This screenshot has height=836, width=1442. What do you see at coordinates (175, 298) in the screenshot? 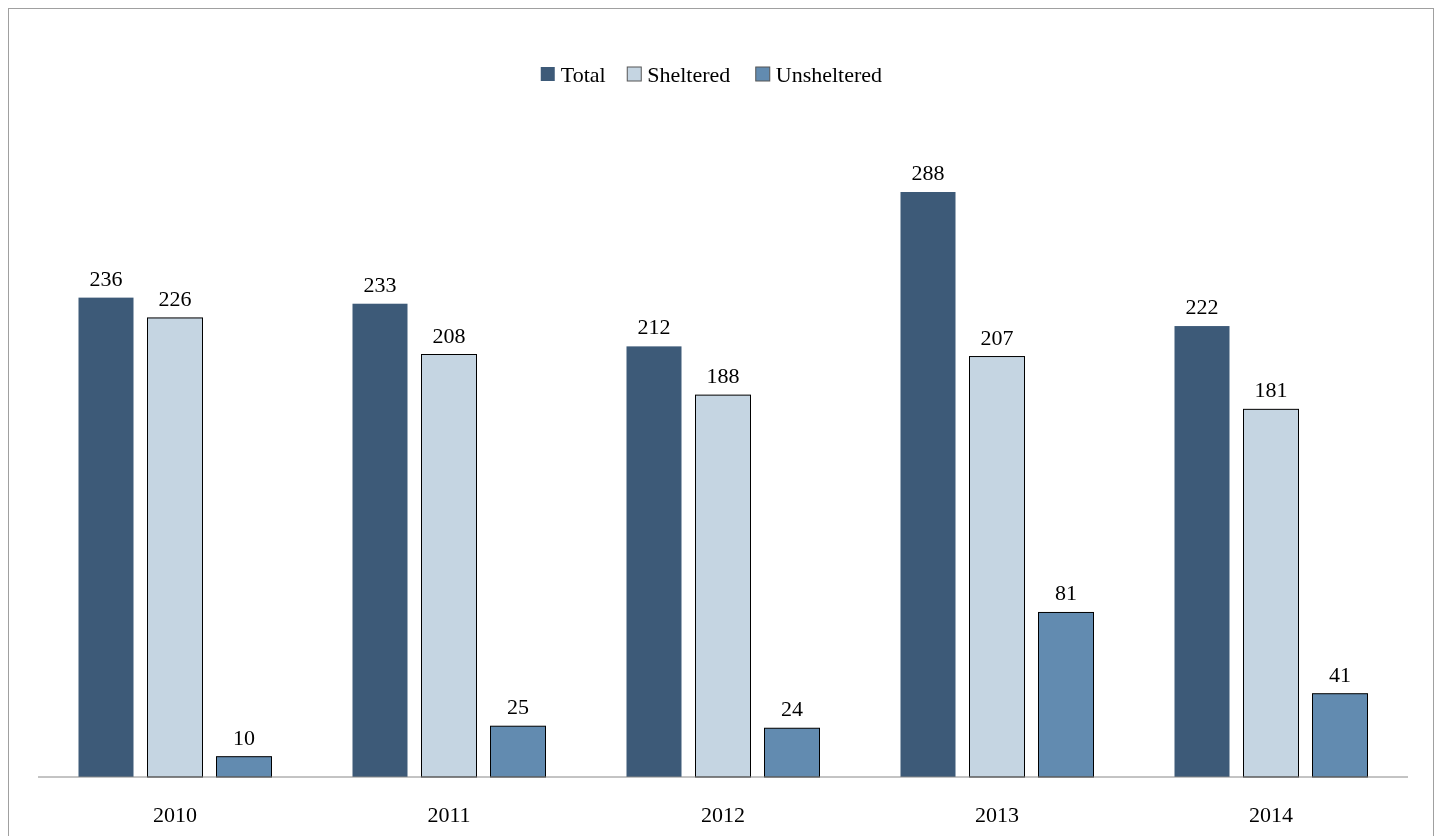
I see `data-label: 226` at bounding box center [175, 298].